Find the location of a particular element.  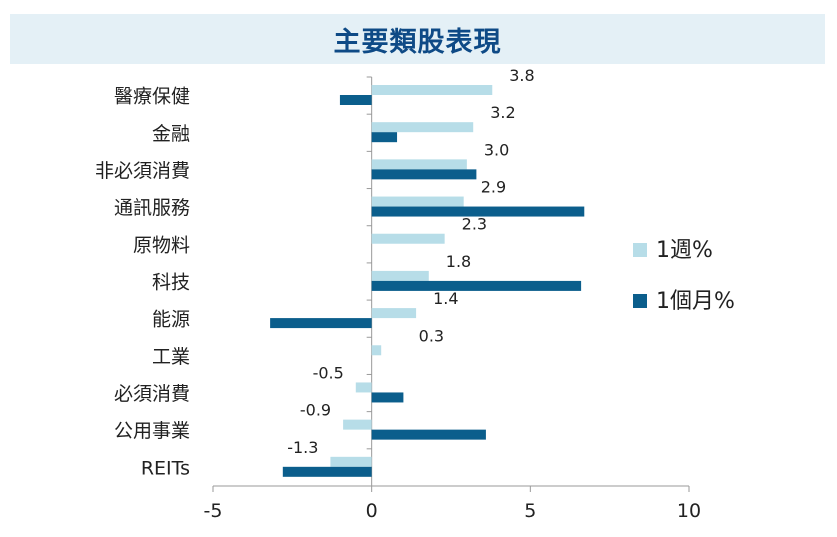

data-label-1week: -0.9 is located at coordinates (315, 410).